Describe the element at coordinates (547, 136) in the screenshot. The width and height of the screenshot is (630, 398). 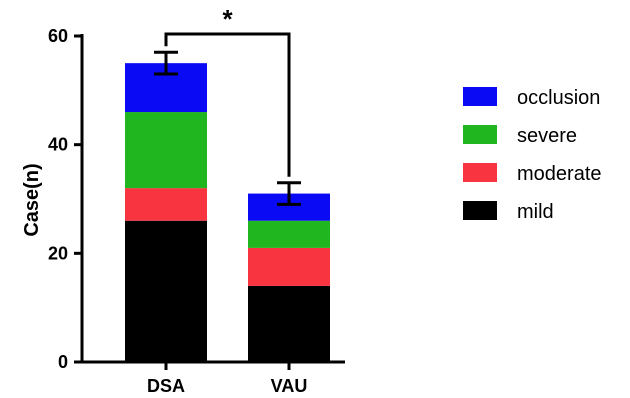
I see `legend-label-severe: severe` at that location.